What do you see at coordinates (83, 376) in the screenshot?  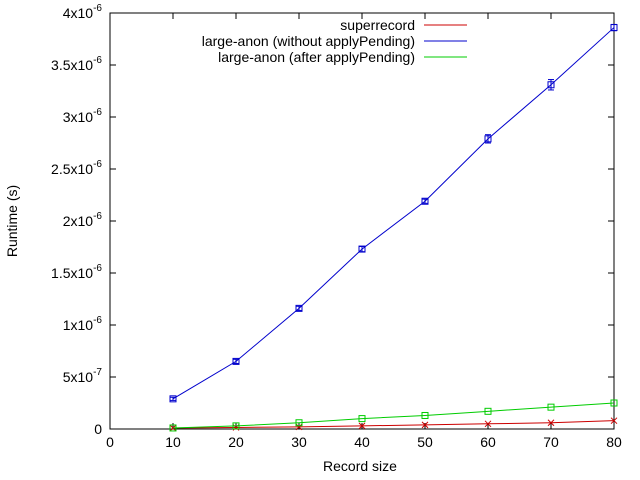 I see `y-tick-label: 5x10⁻⁷` at bounding box center [83, 376].